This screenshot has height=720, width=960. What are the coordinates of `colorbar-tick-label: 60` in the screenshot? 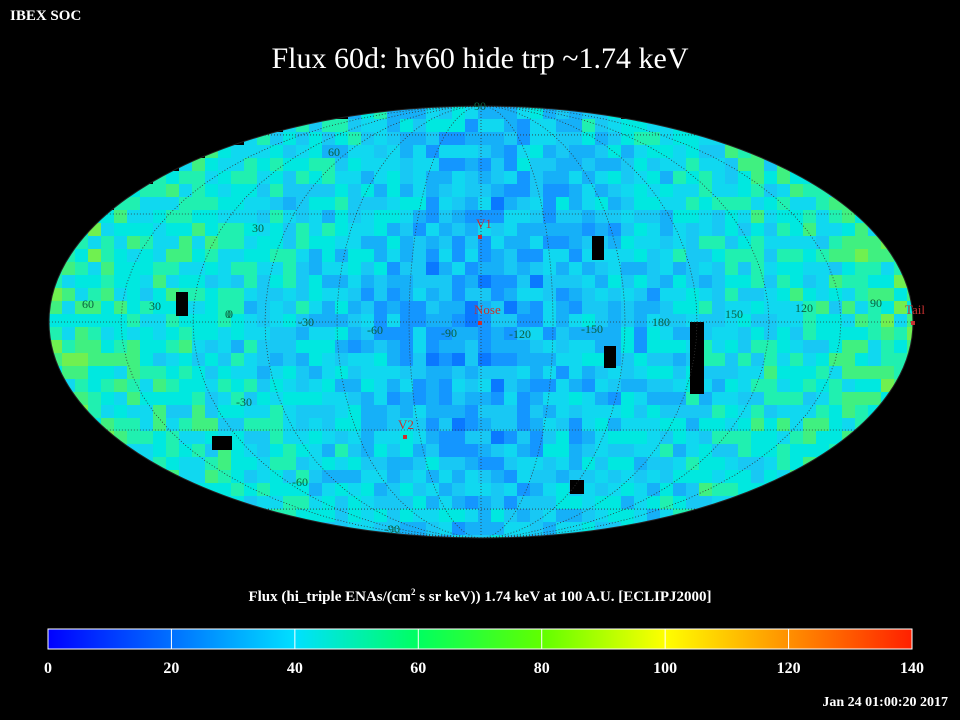 It's located at (418, 668).